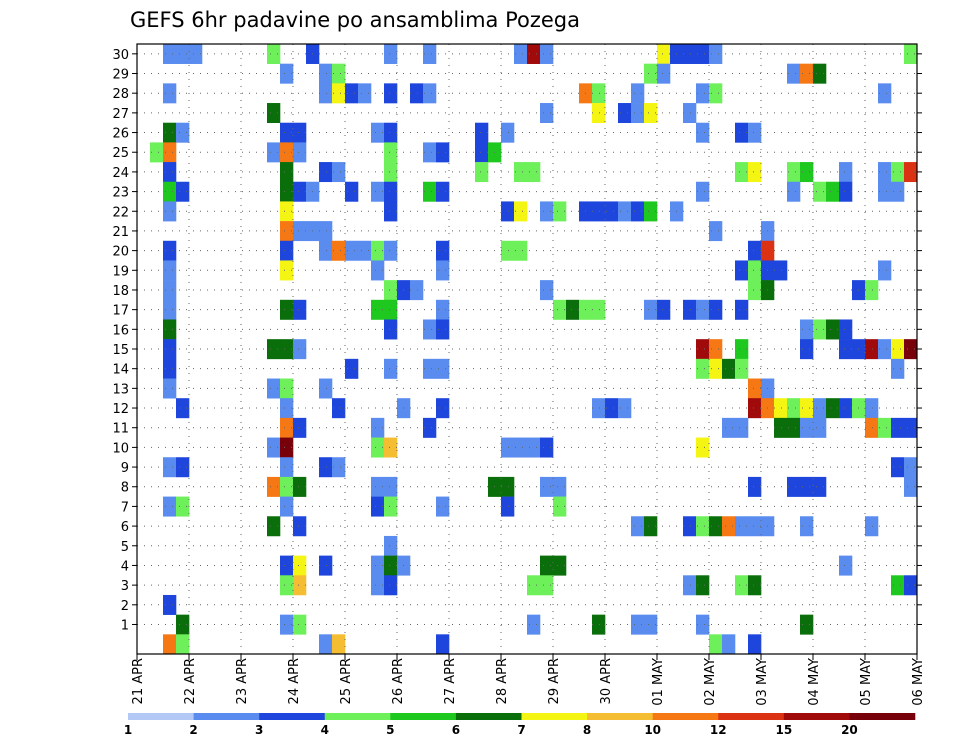 The width and height of the screenshot is (960, 742). What do you see at coordinates (120, 55) in the screenshot?
I see `y-tick-label: 30` at bounding box center [120, 55].